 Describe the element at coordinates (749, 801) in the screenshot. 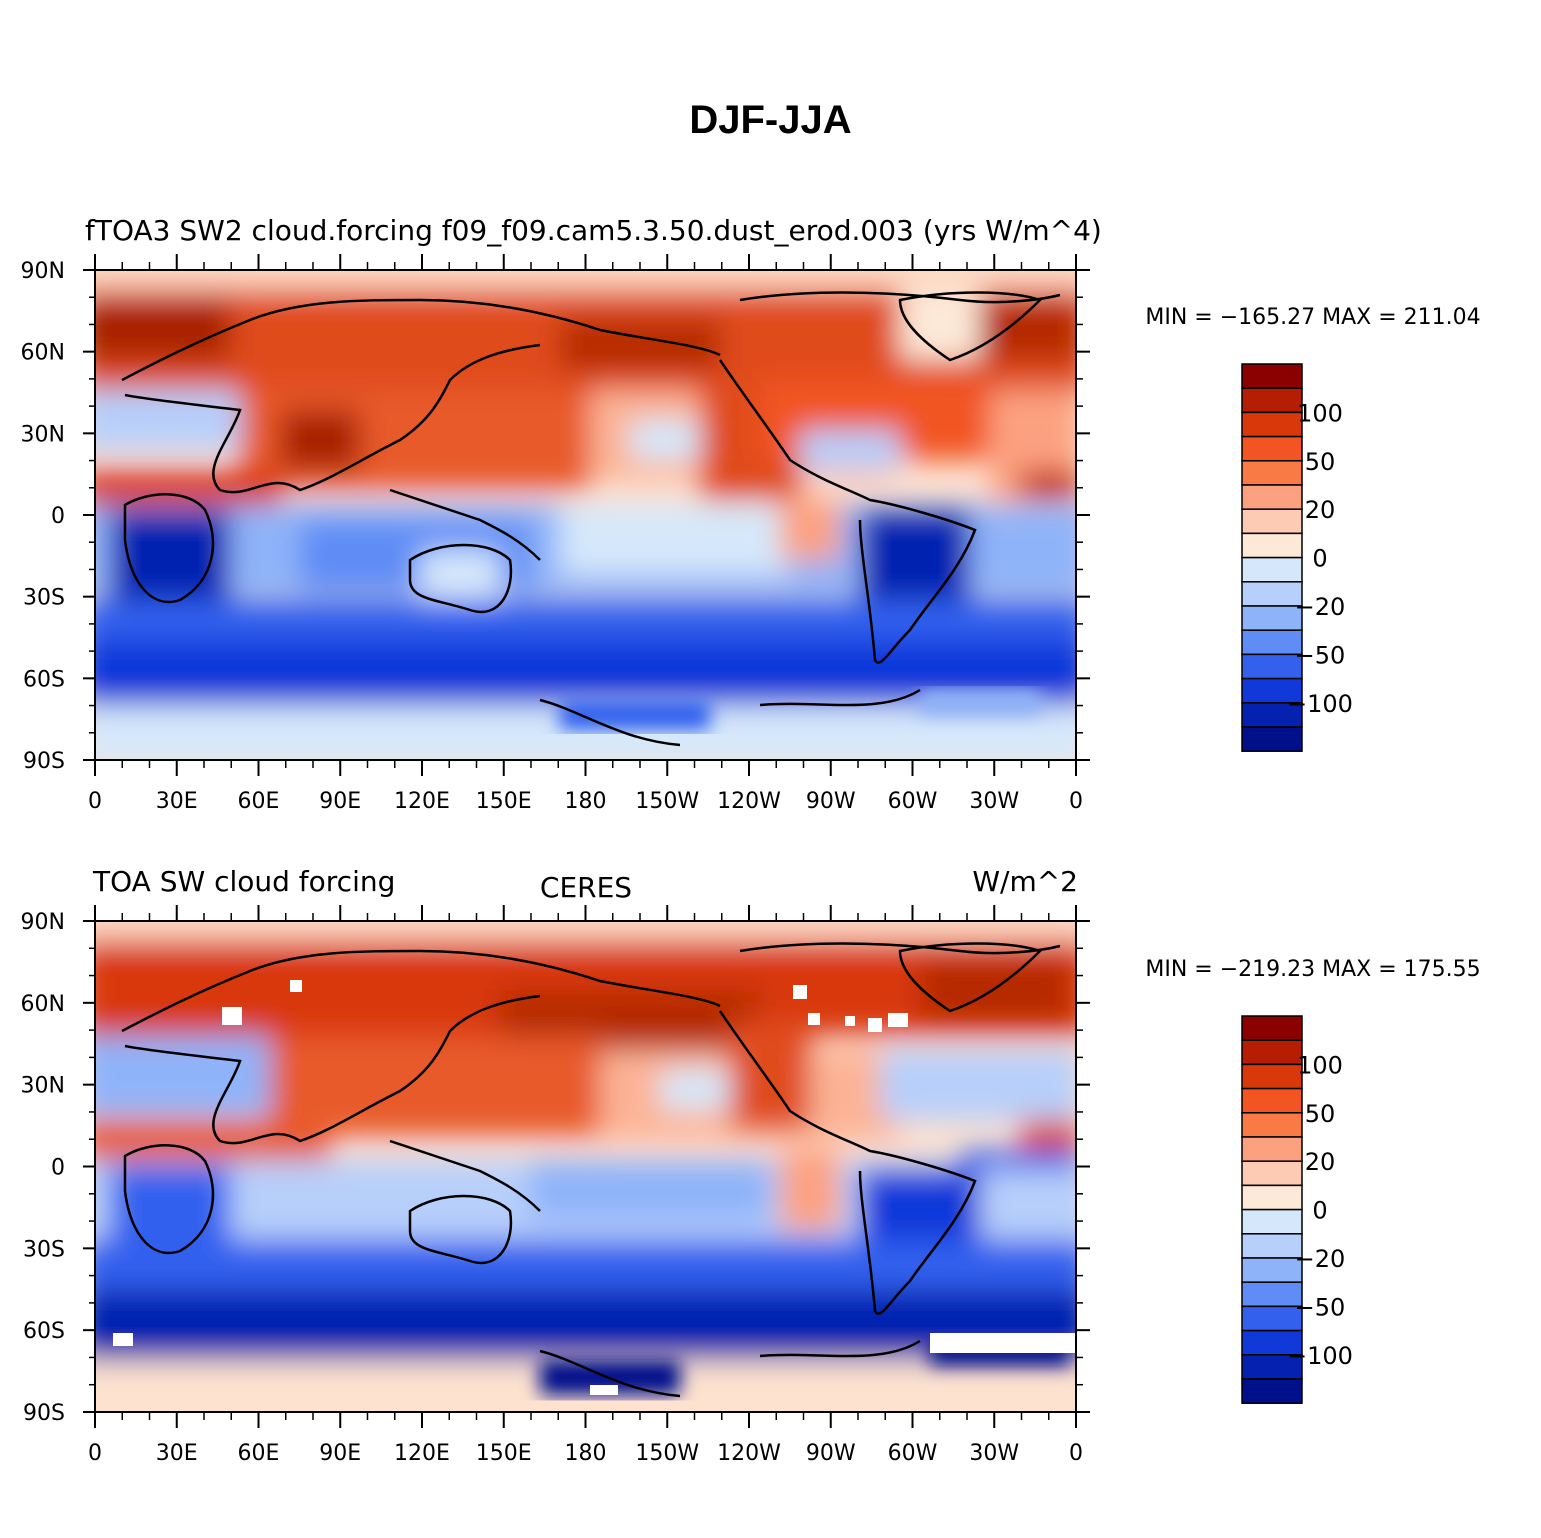

I see `top-lon-label: 120W` at that location.